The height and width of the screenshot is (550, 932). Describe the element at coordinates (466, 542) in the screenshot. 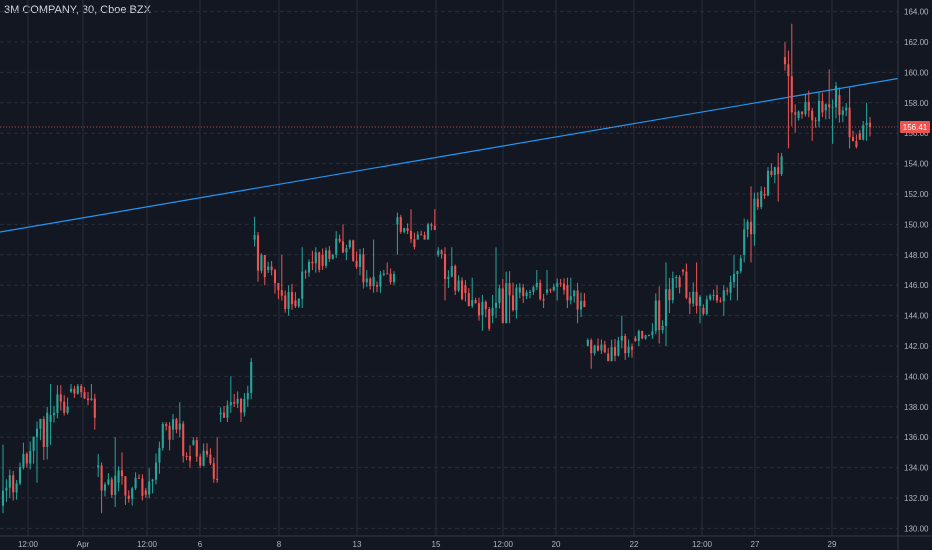

I see `time-axis: 12:00 Apr 12:00 6 8 13 15 12:00 20 22 12:00 27 29` at that location.